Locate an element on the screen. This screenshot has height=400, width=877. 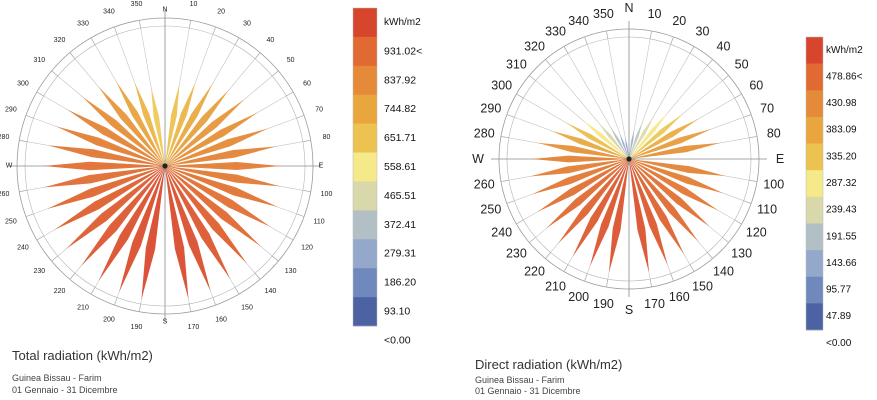
degree-label-170: 170 is located at coordinates (194, 327).